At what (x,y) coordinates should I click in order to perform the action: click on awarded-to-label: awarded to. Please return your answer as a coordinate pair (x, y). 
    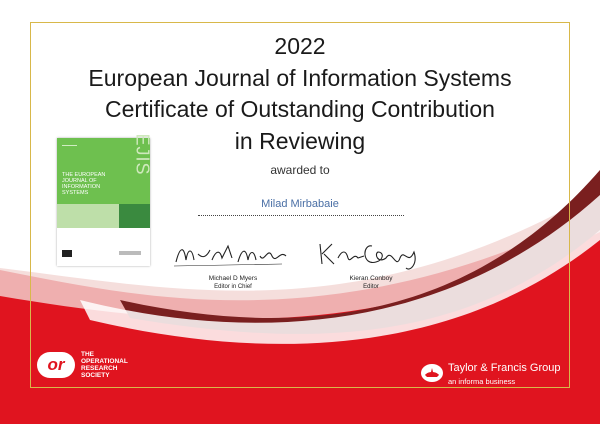
    Looking at the image, I should click on (300, 170).